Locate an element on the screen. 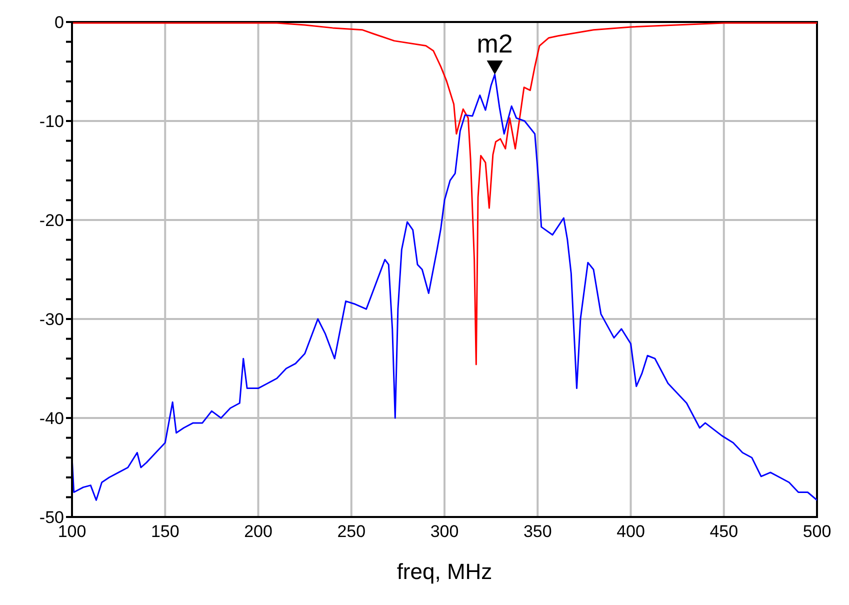 The height and width of the screenshot is (605, 849). x-tick-label: 150 is located at coordinates (165, 532).